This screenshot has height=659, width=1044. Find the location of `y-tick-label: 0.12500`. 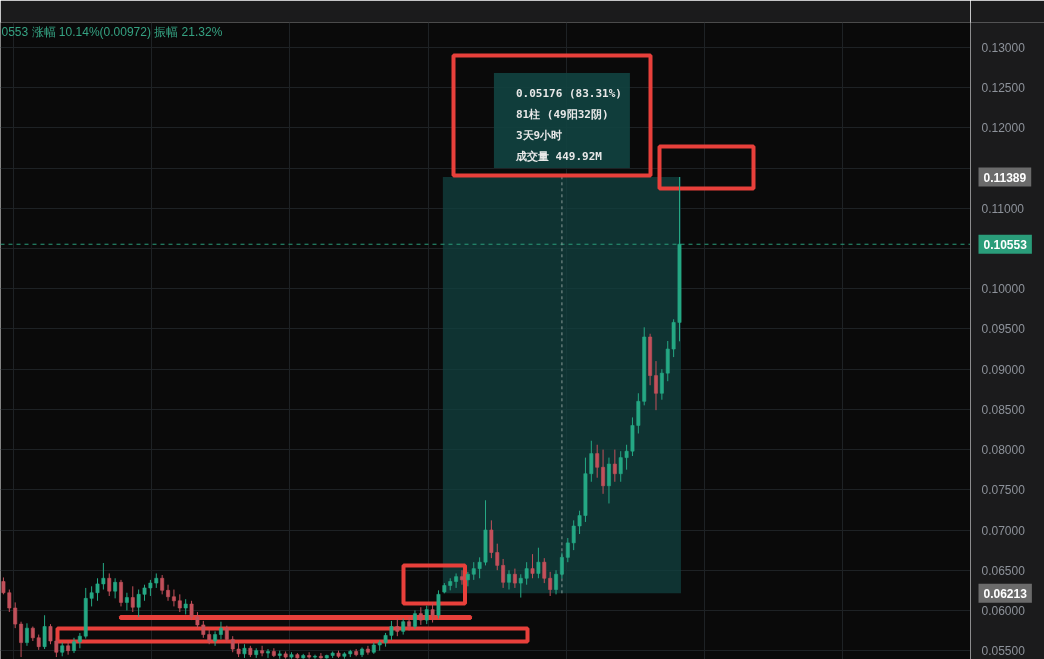

y-tick-label: 0.12500 is located at coordinates (1003, 88).